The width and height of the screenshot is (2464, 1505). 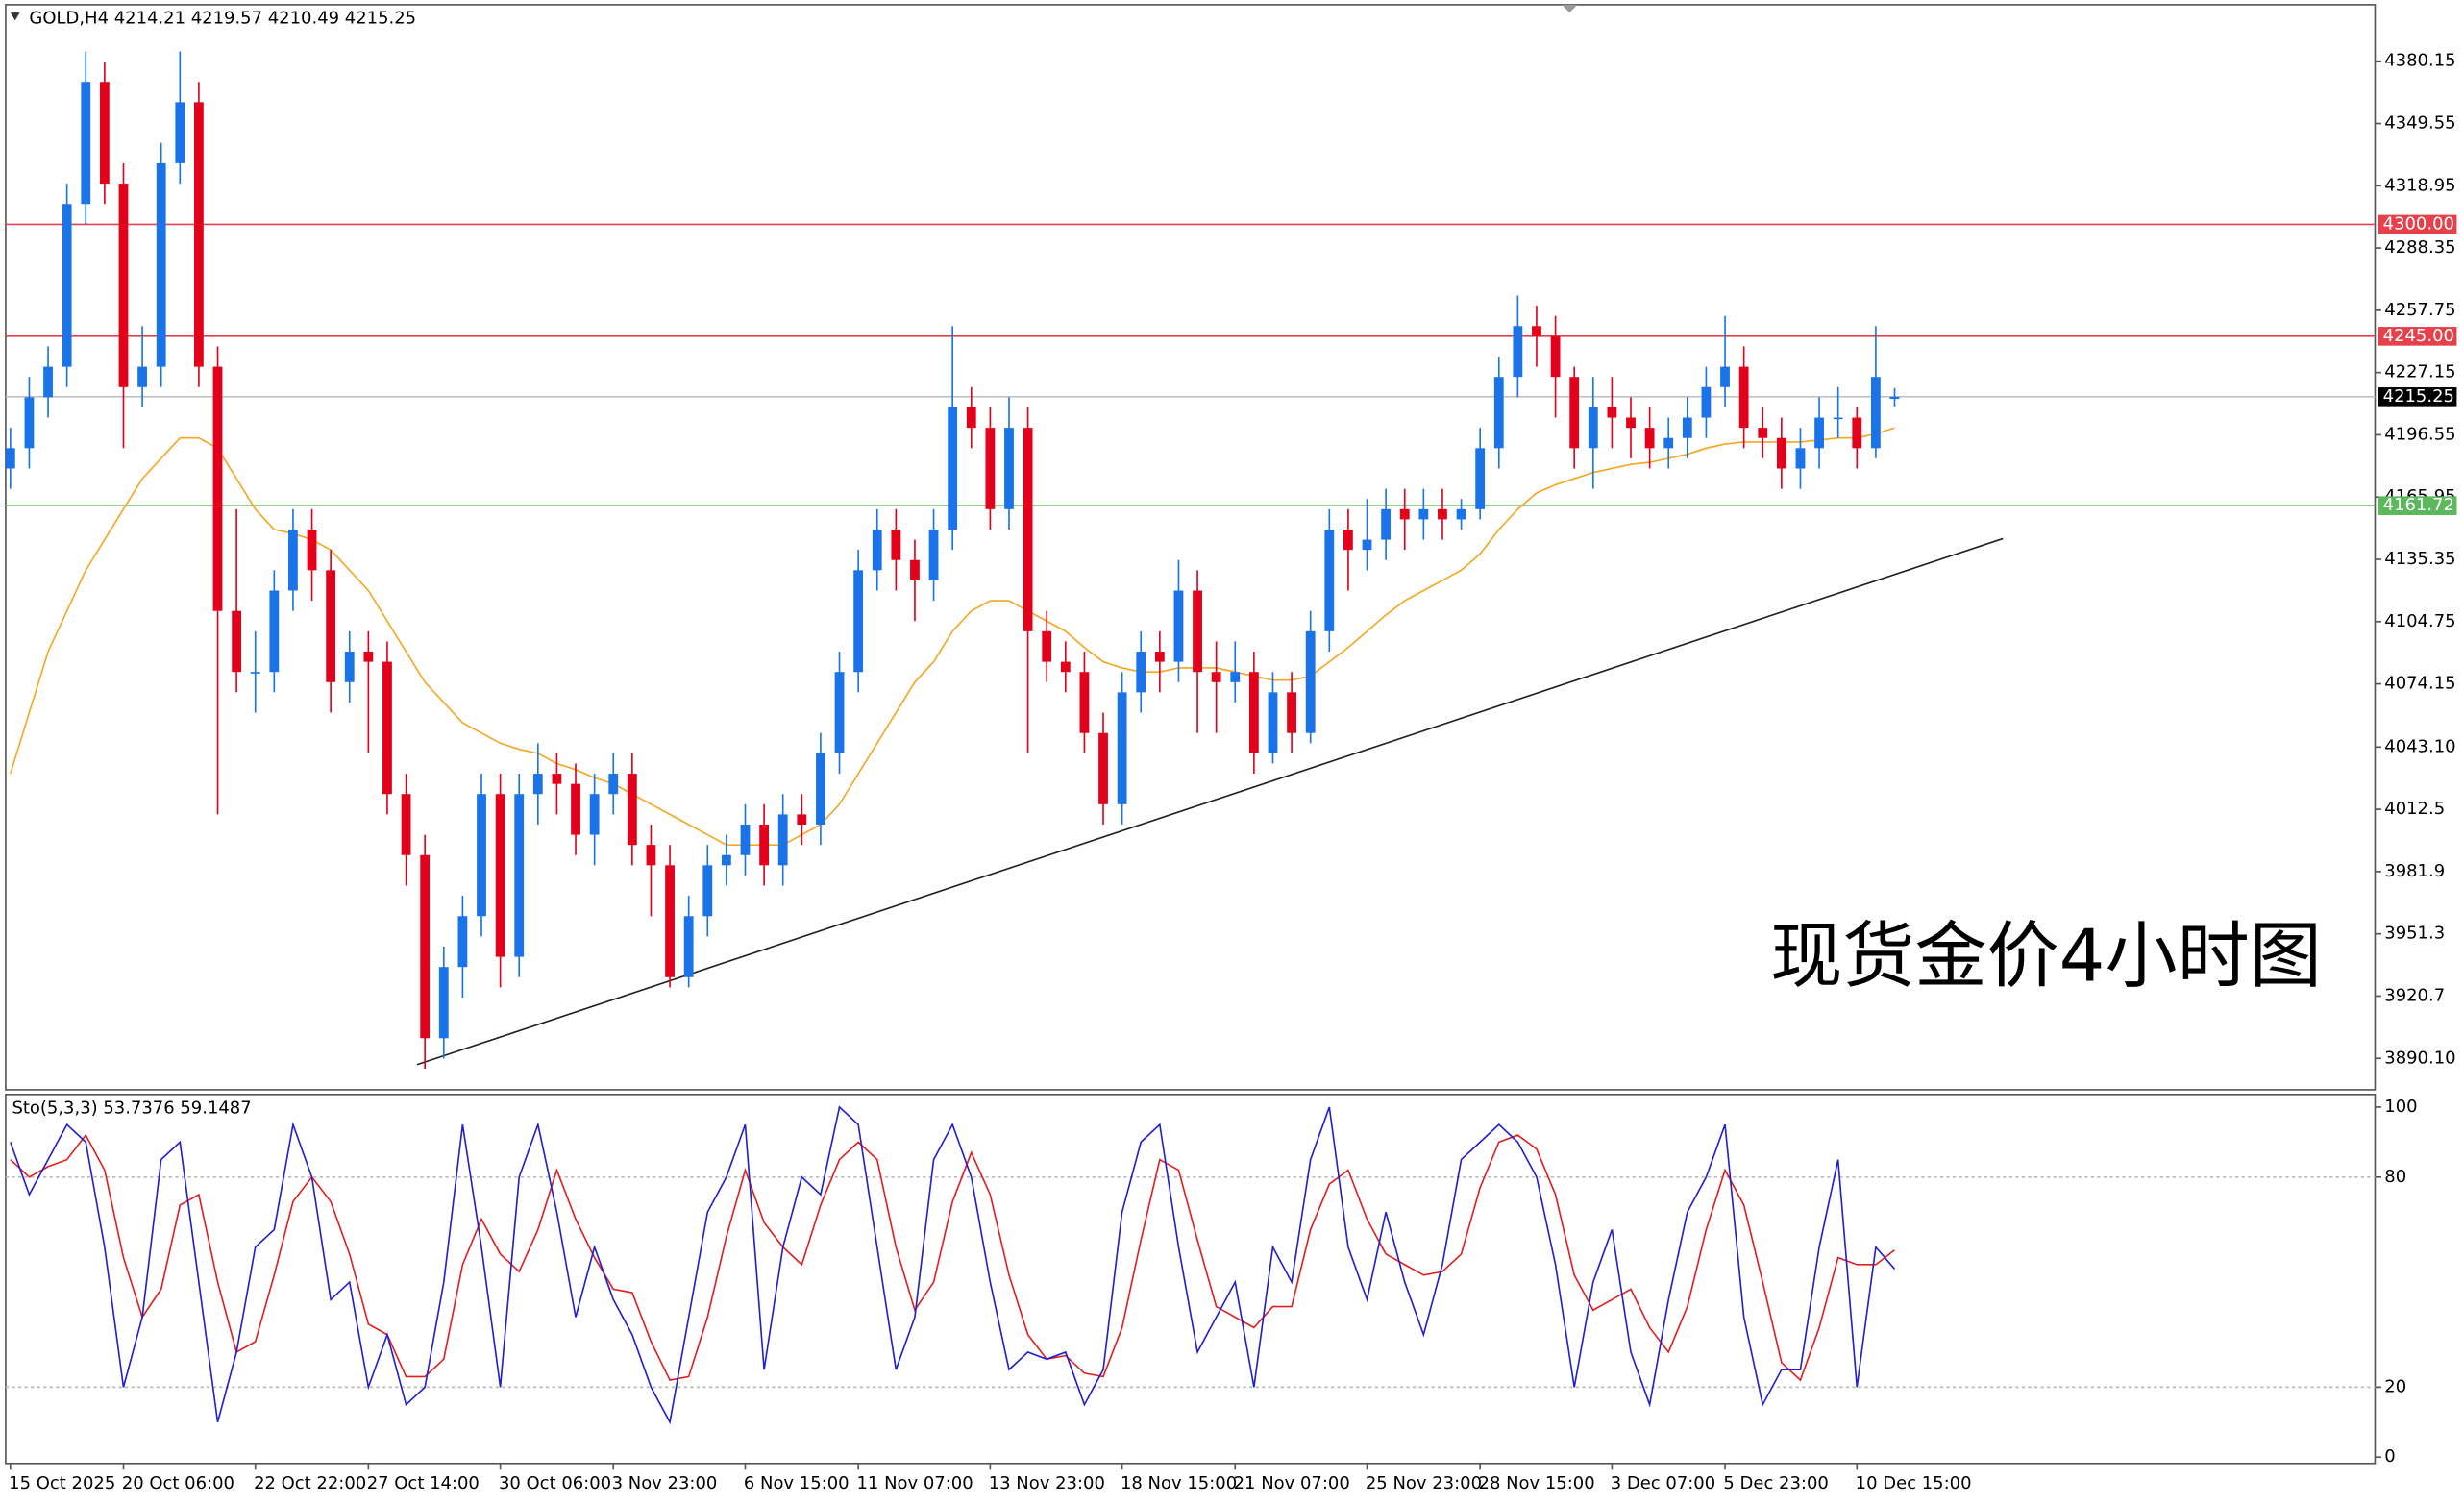 I want to click on y-tick-label: 4380.15, so click(x=2419, y=61).